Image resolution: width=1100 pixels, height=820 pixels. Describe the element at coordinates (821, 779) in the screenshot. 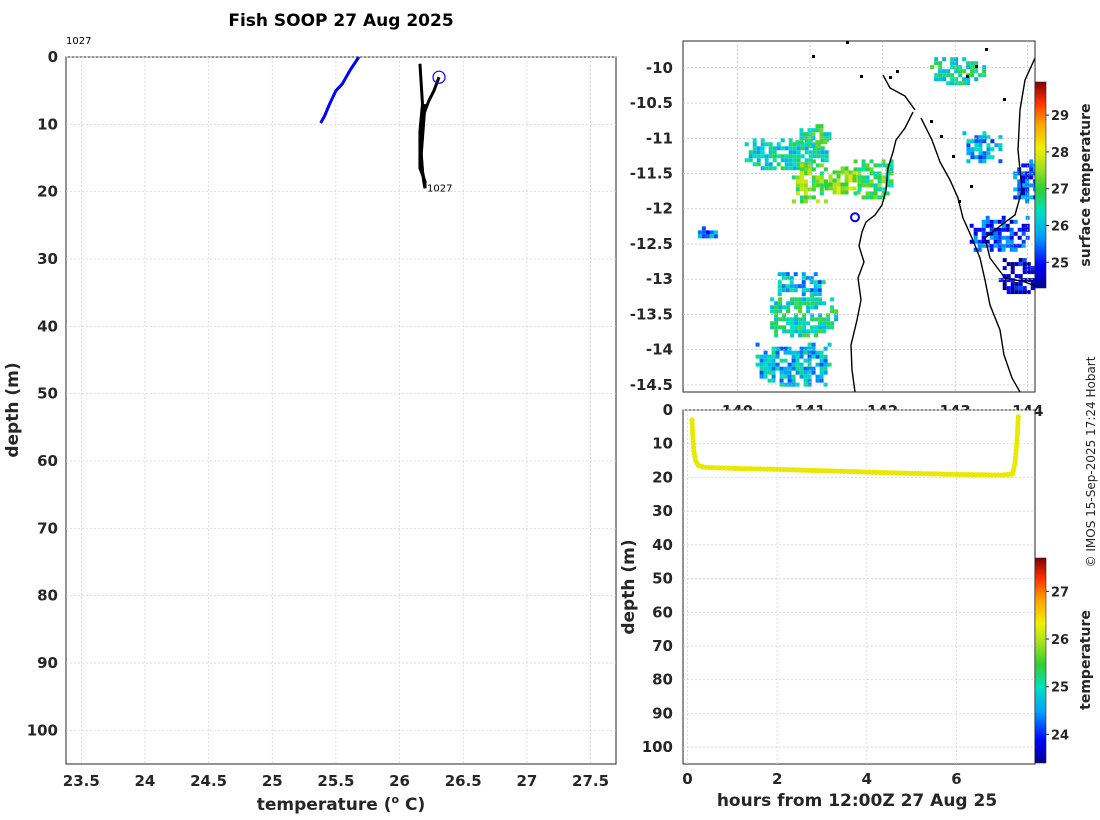

I see `track-x-ticks: 0 2 4 6` at that location.